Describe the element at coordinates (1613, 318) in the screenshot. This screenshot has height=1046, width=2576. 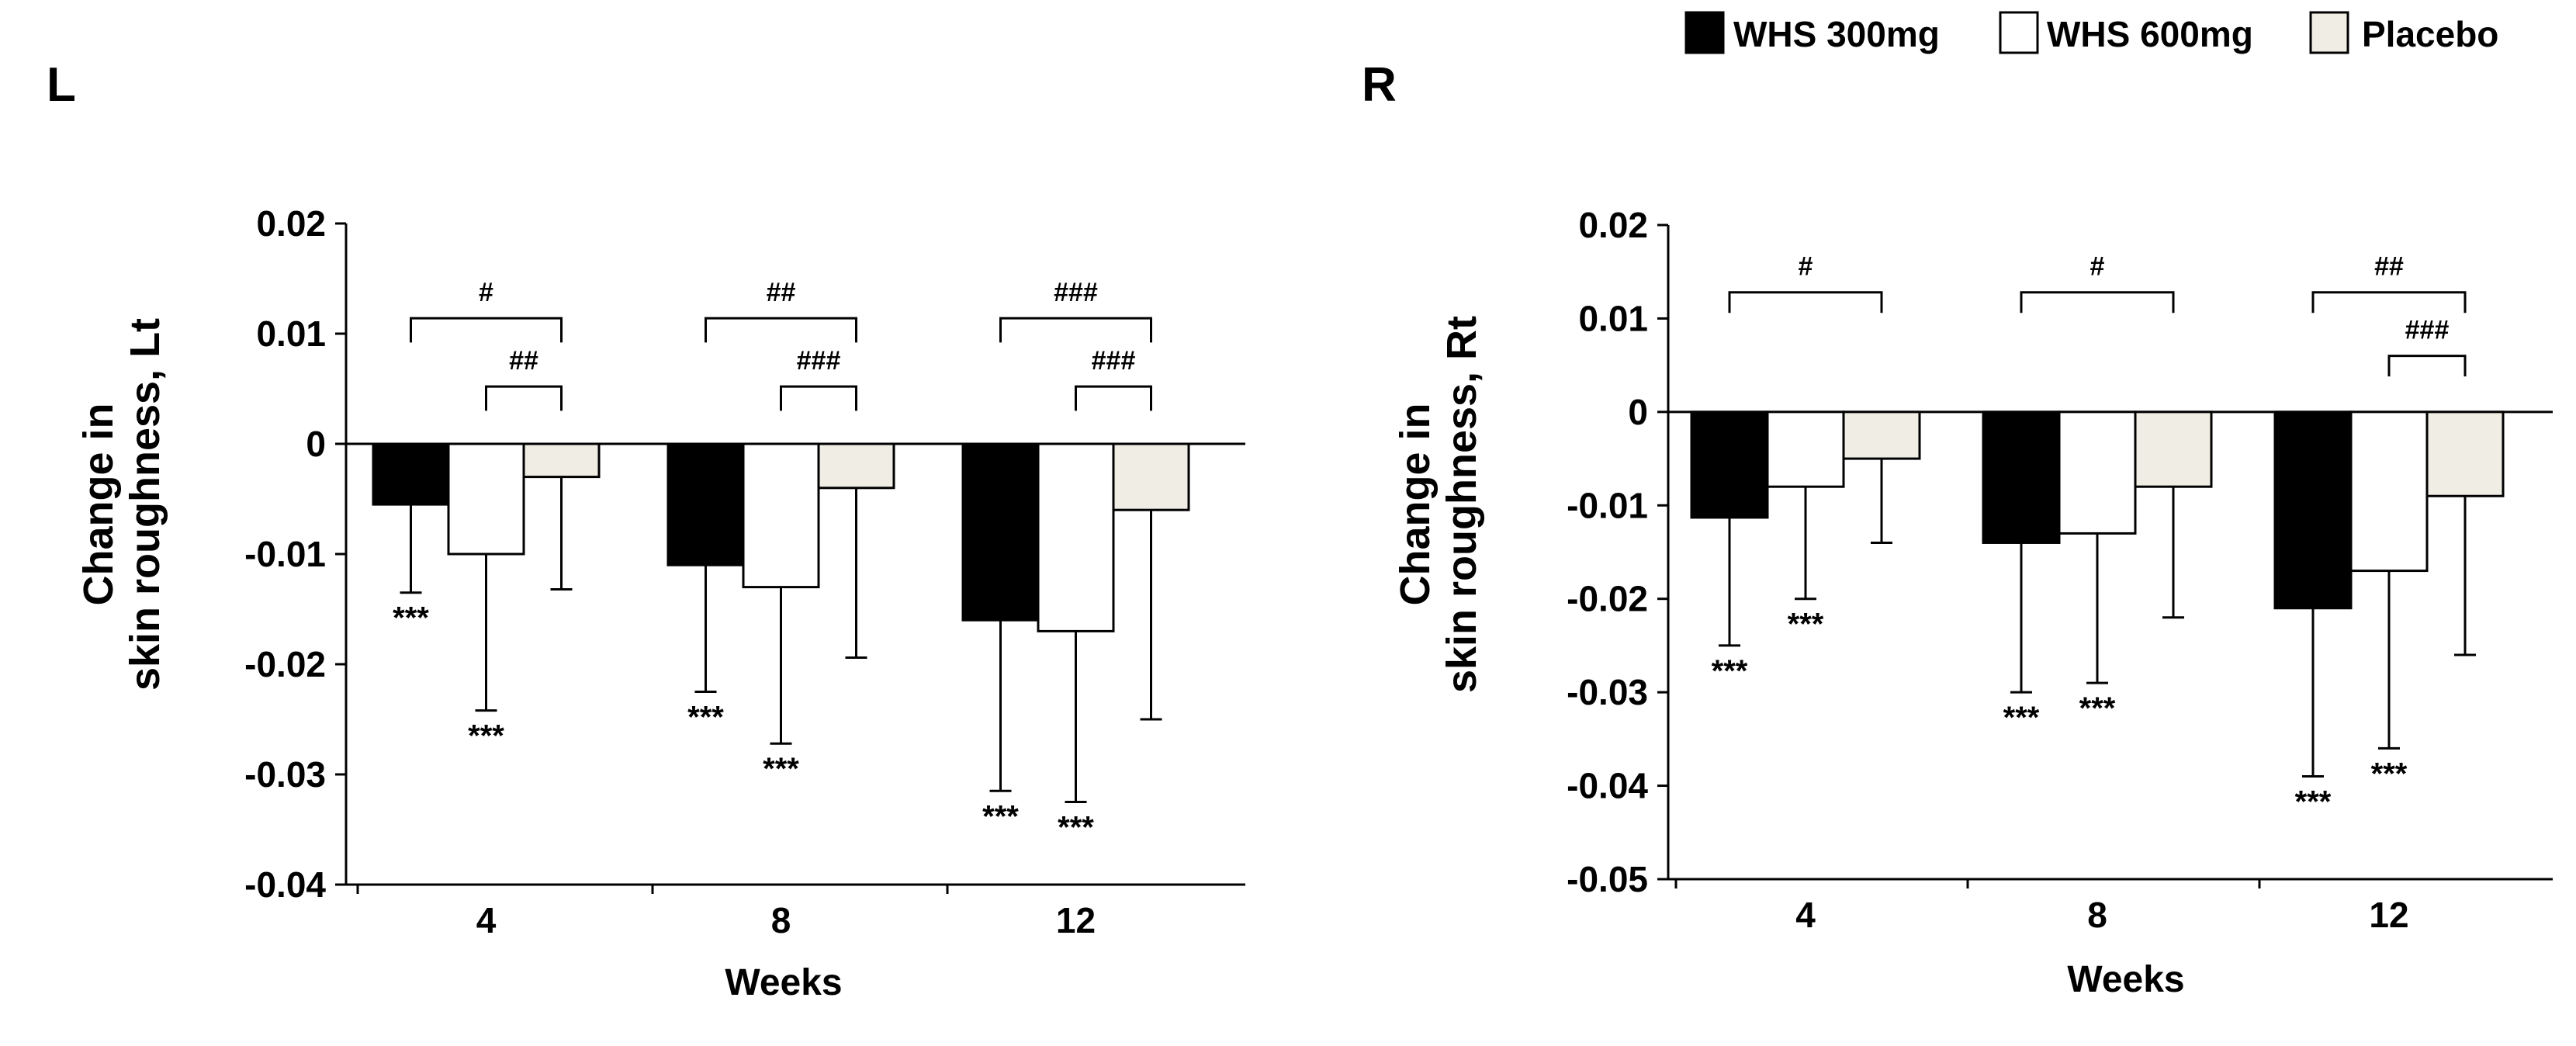
I see `y-tick-label-right: 0.01` at that location.